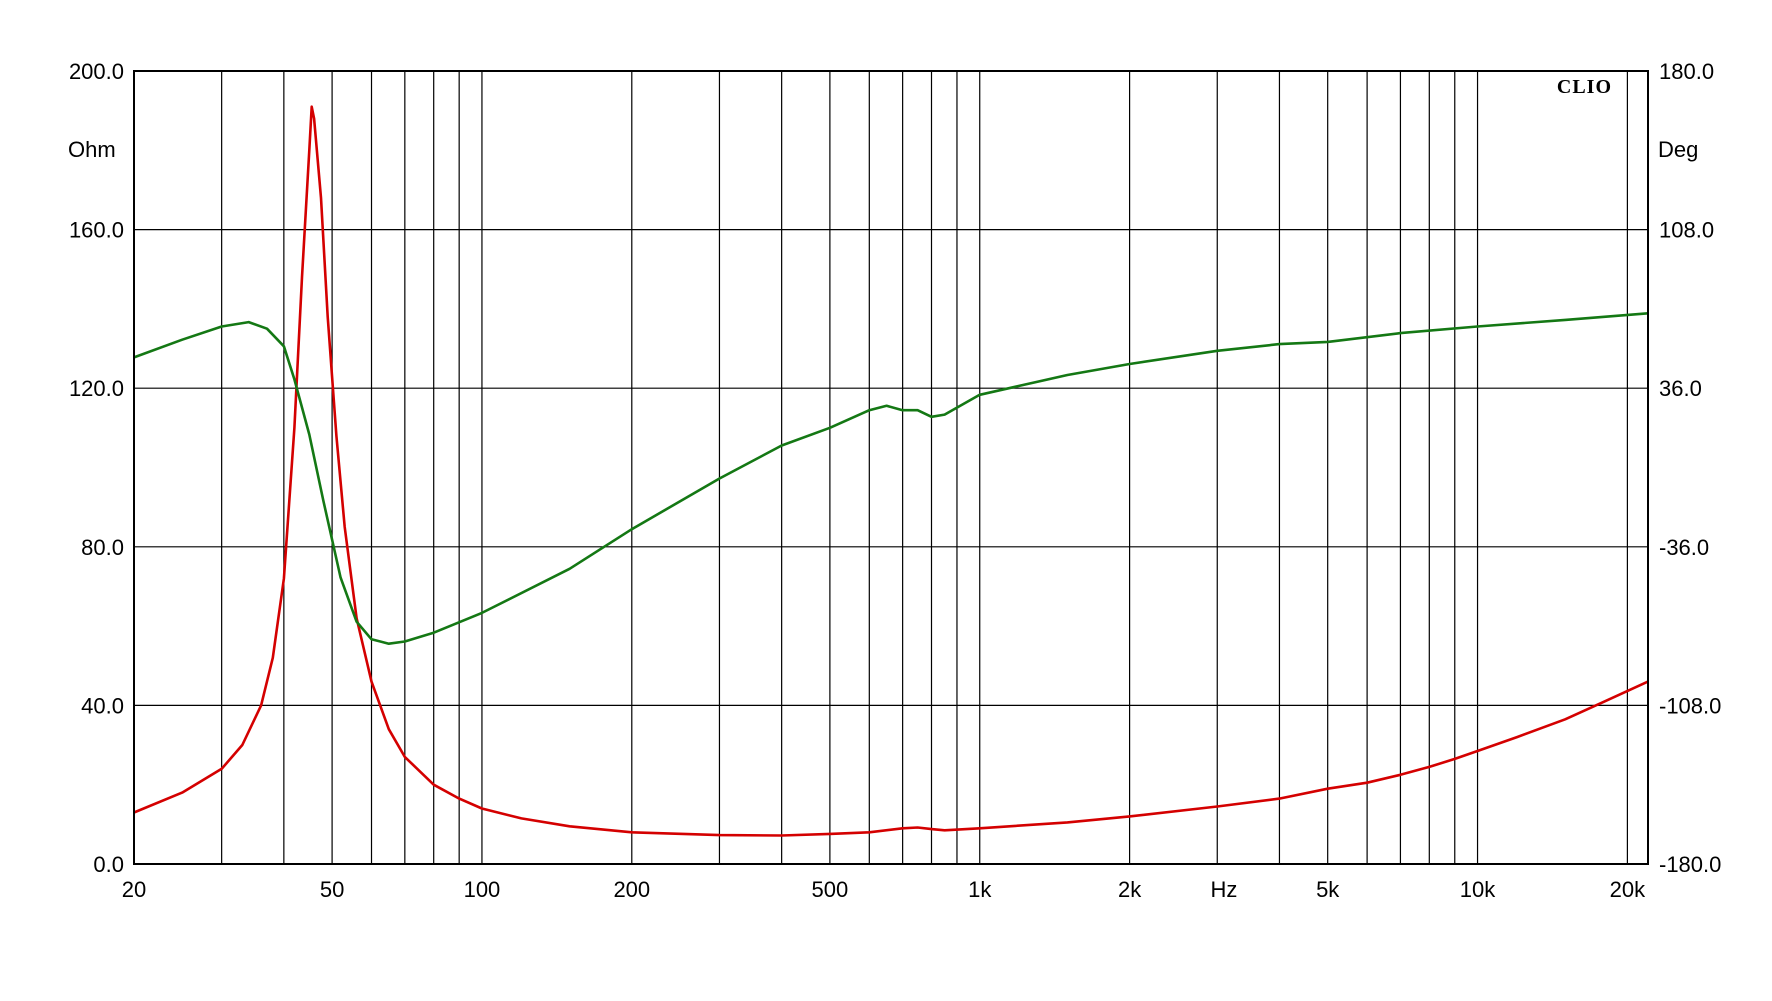  What do you see at coordinates (92, 149) in the screenshot?
I see `left-axis-unit: Ohm` at bounding box center [92, 149].